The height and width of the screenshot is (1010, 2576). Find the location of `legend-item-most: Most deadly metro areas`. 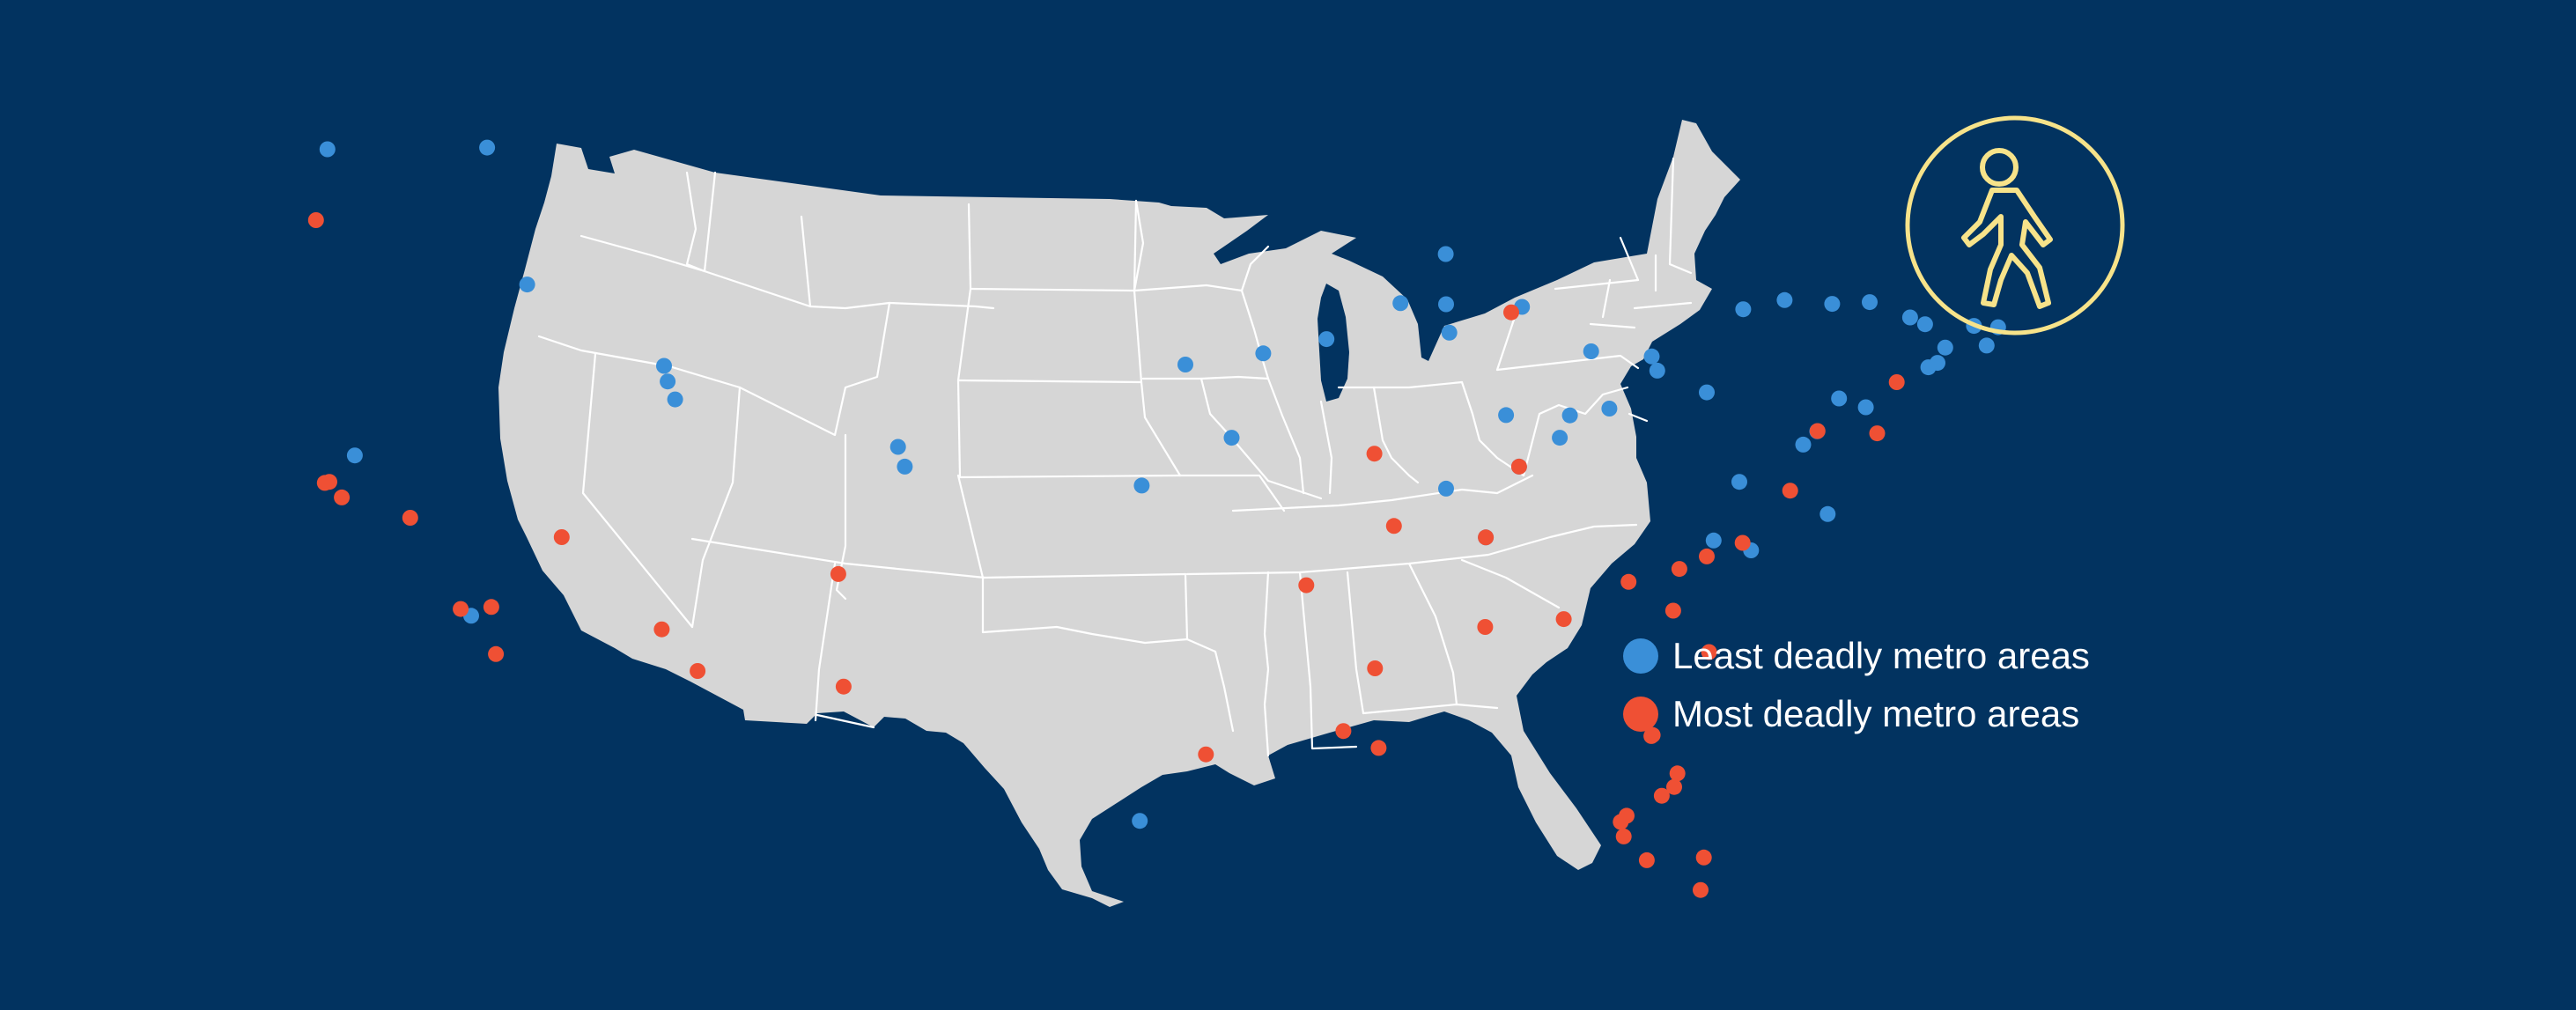

legend-item-most: Most deadly metro areas is located at coordinates (1896, 714).